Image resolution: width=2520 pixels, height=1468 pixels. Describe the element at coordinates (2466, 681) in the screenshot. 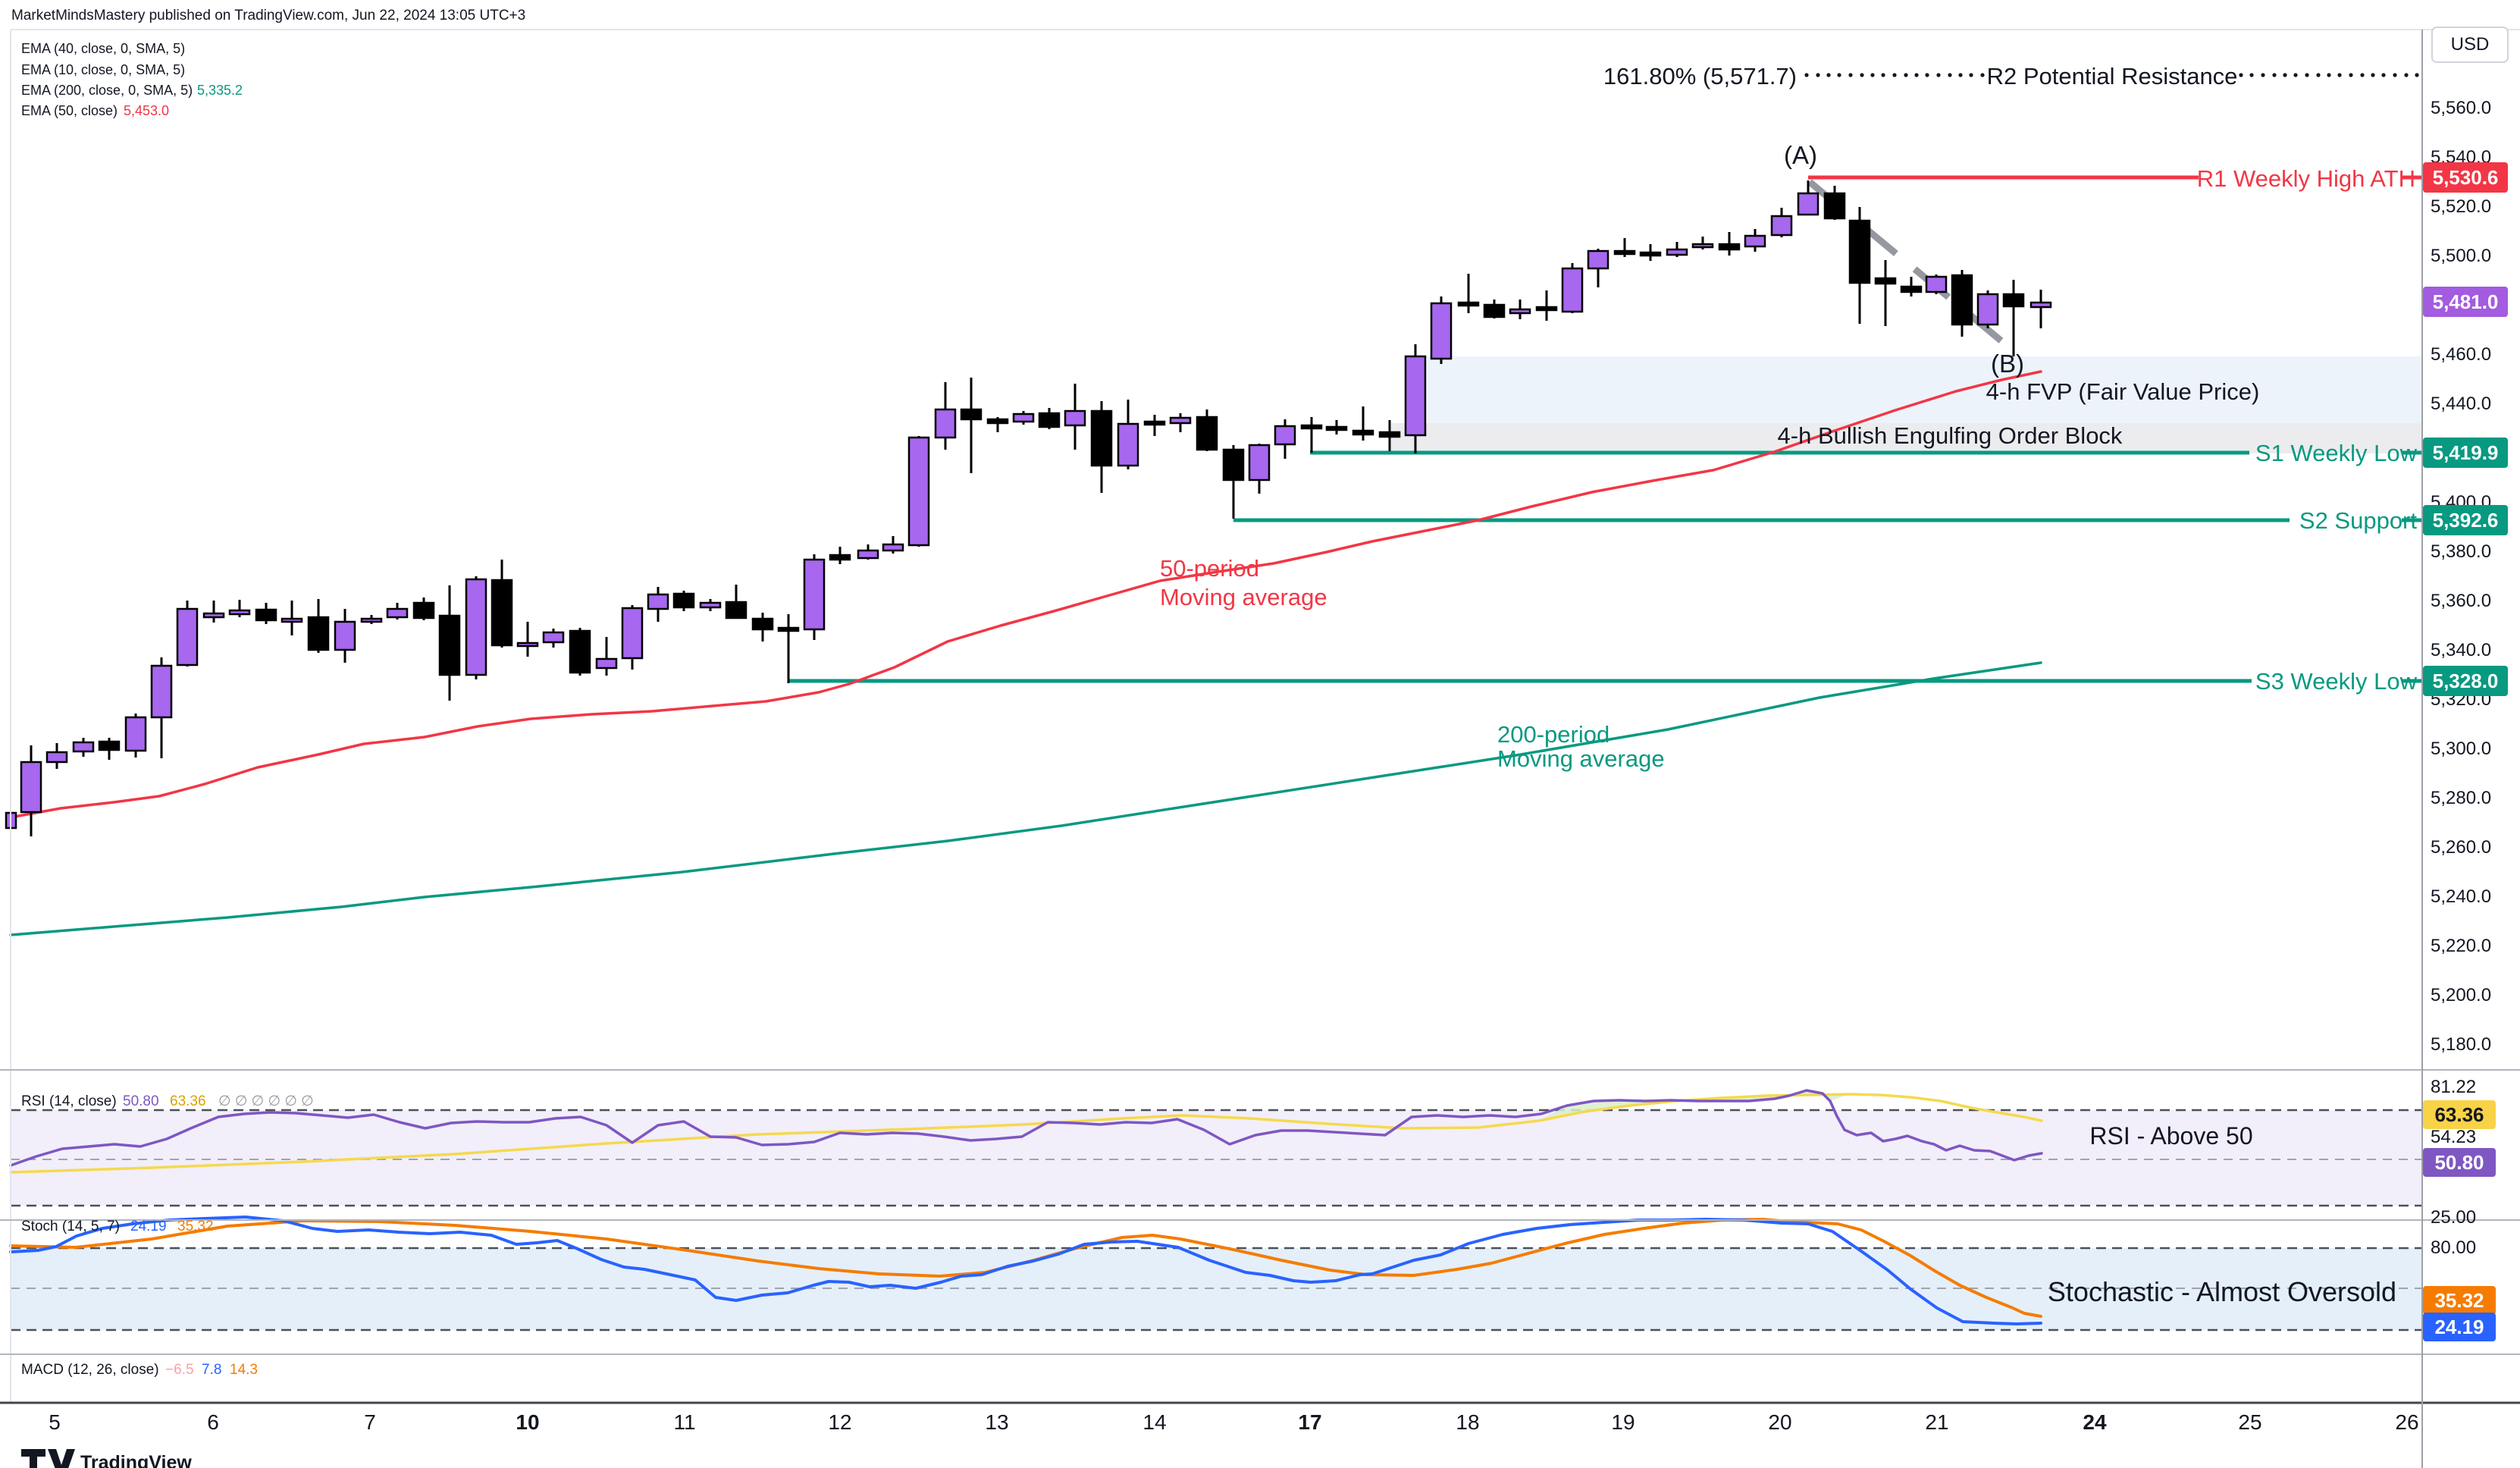

I see `svg-text: 5,328.0` at that location.